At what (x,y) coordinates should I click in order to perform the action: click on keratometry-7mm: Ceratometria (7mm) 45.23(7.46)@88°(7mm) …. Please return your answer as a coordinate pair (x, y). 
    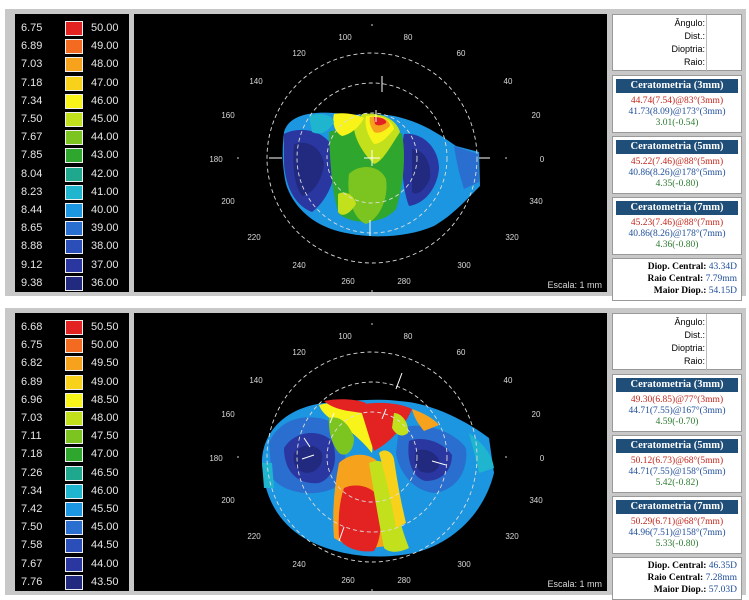
    Looking at the image, I should click on (677, 226).